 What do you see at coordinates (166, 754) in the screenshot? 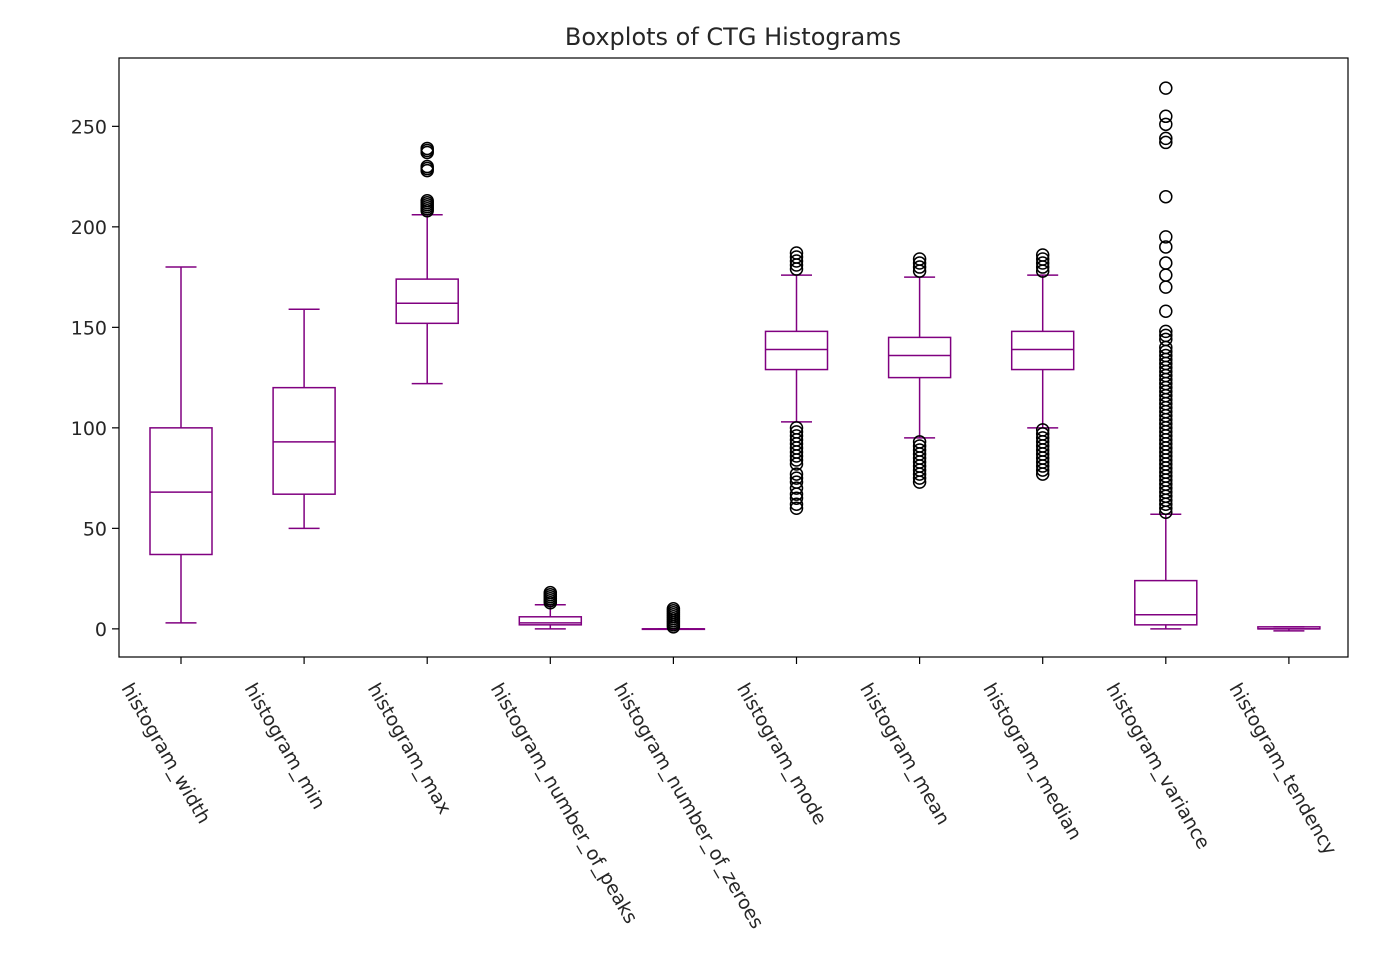
I see `x-tick-label: histogram_width` at bounding box center [166, 754].